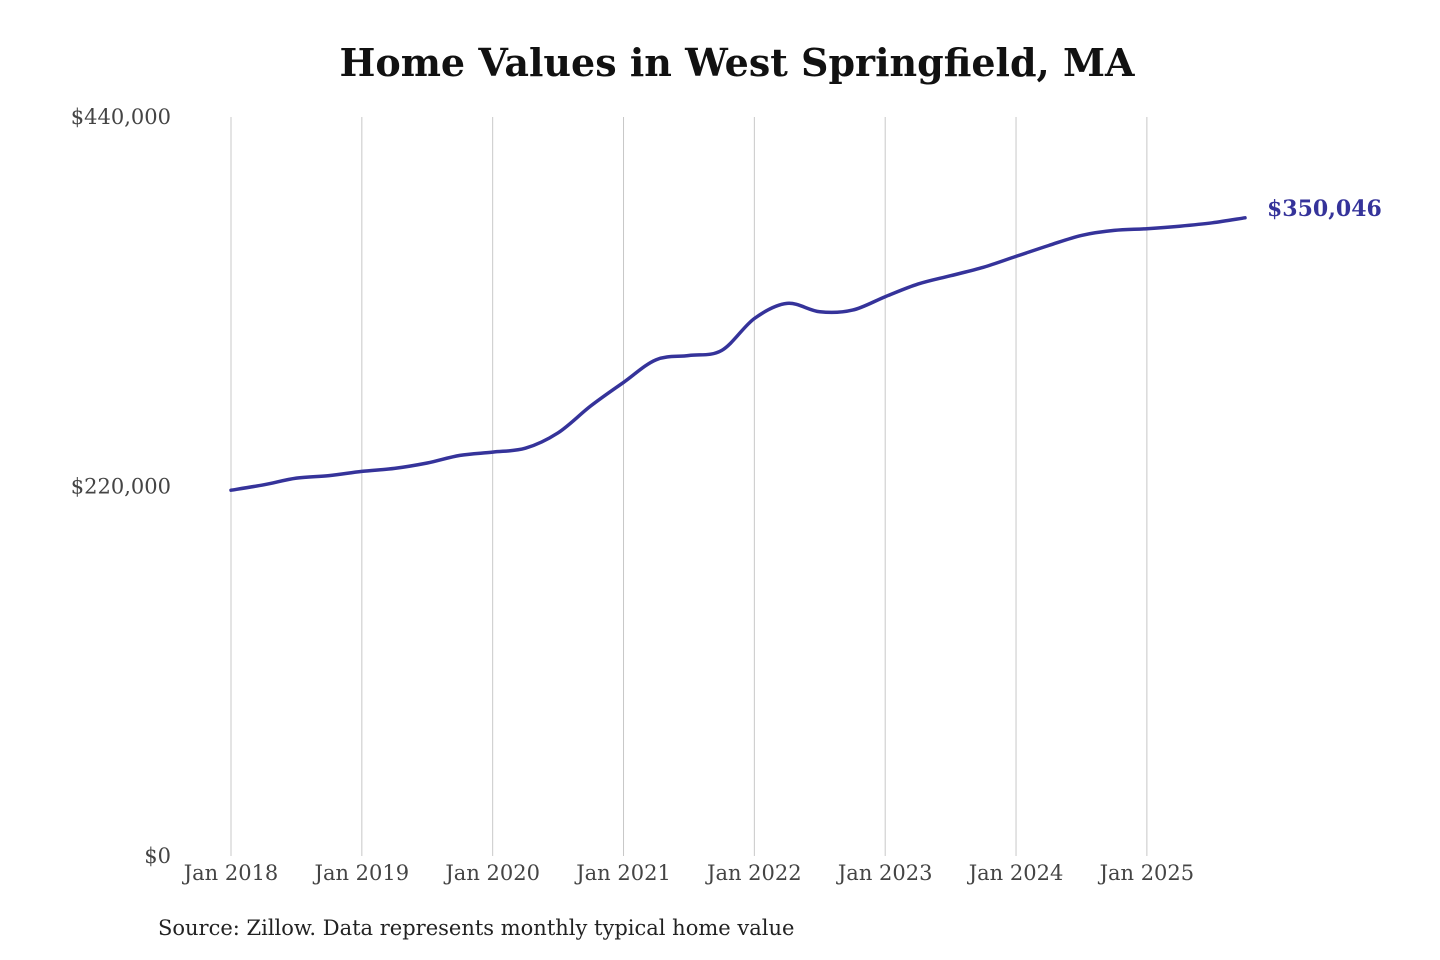  I want to click on x-tick-label: Jan 2020, so click(491, 873).